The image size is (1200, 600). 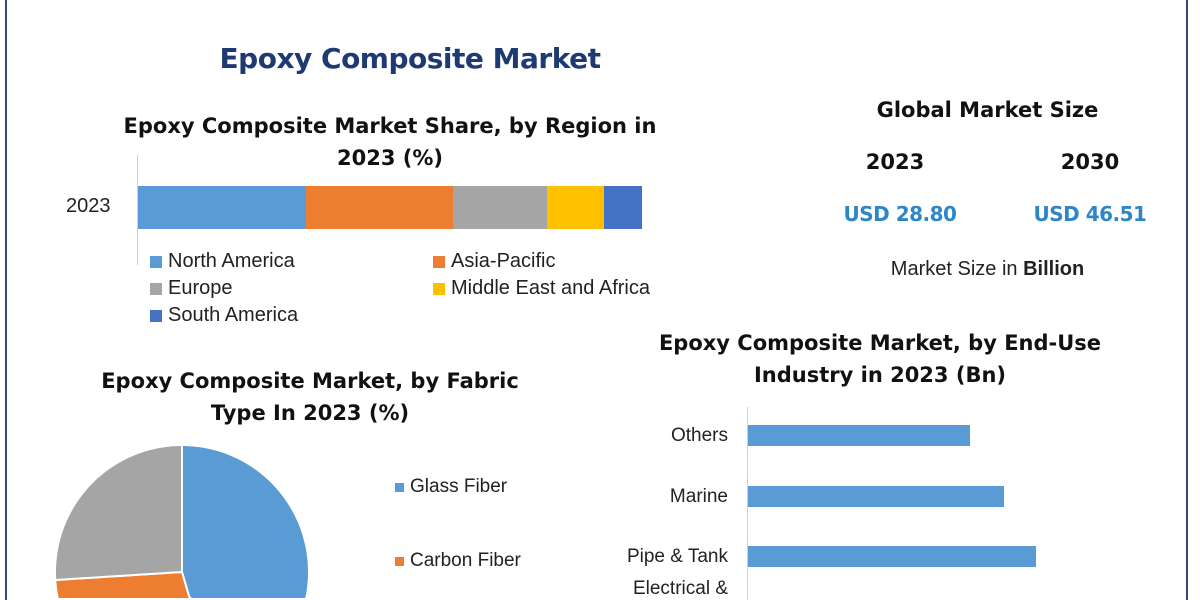 What do you see at coordinates (698, 496) in the screenshot?
I see `enduse-category-label: Marine` at bounding box center [698, 496].